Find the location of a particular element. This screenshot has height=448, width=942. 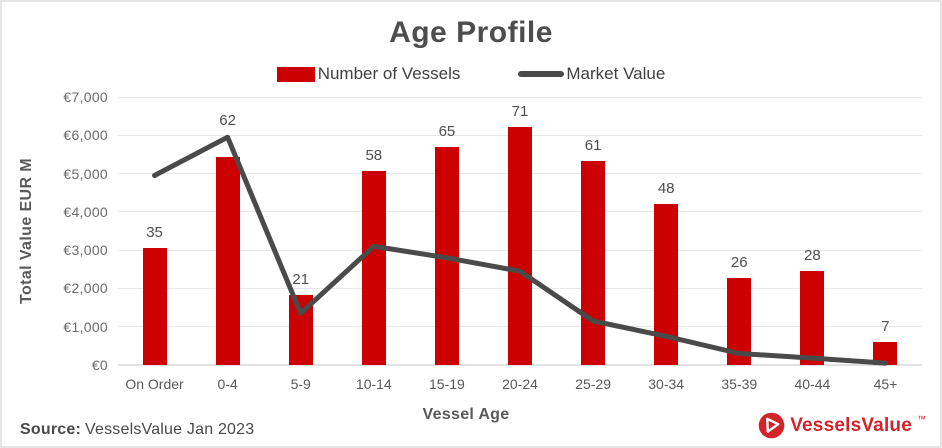

bar-value-label-5-9: 21 is located at coordinates (301, 279).